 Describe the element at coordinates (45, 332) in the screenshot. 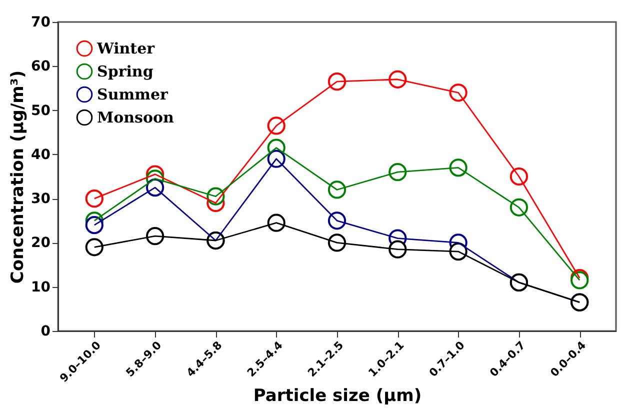

I see `y-tick-label: 0` at that location.